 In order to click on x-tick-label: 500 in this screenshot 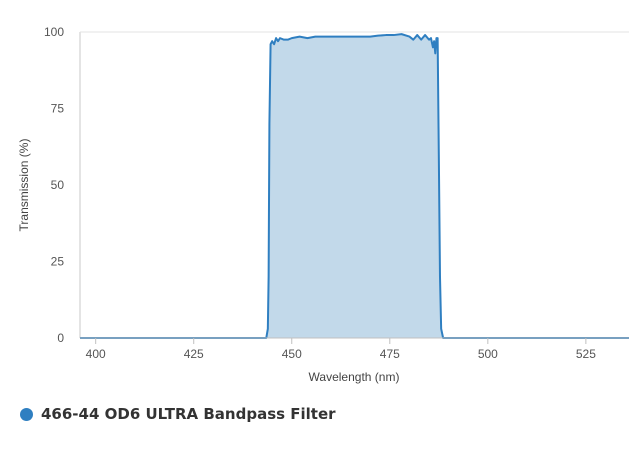, I will do `click(488, 354)`.